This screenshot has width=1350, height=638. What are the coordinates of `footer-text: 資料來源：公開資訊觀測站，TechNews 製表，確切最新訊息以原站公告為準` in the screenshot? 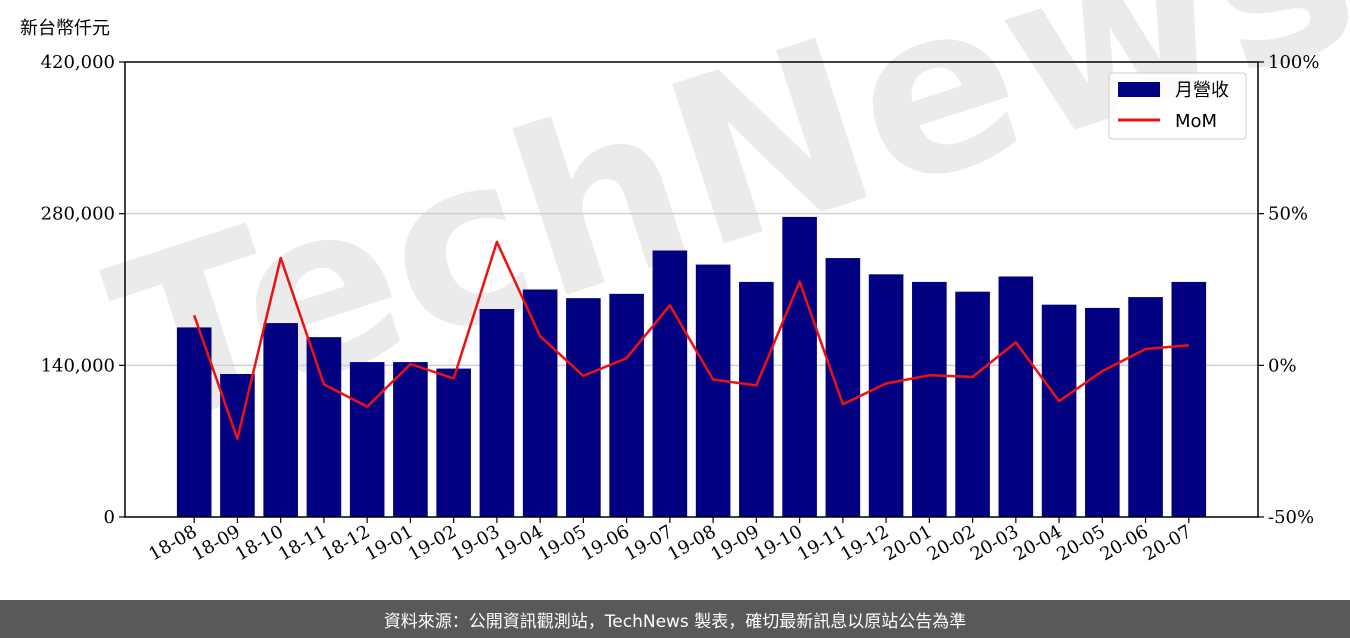 It's located at (675, 621).